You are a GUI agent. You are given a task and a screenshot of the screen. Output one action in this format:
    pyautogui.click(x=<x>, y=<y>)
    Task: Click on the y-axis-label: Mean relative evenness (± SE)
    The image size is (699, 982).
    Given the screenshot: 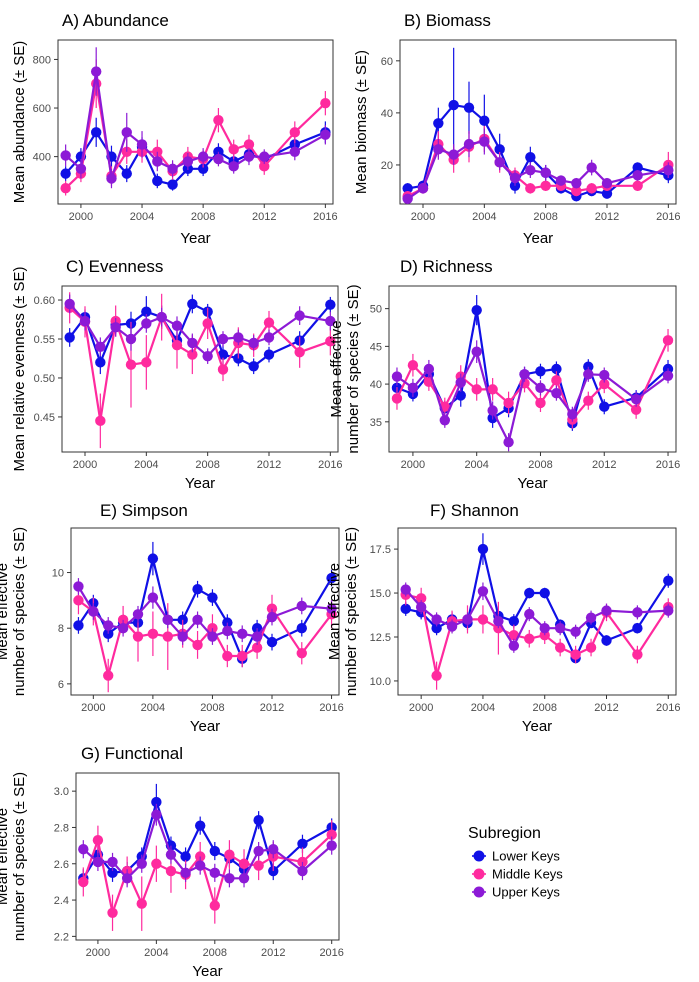 What is the action you would take?
    pyautogui.click(x=19, y=369)
    